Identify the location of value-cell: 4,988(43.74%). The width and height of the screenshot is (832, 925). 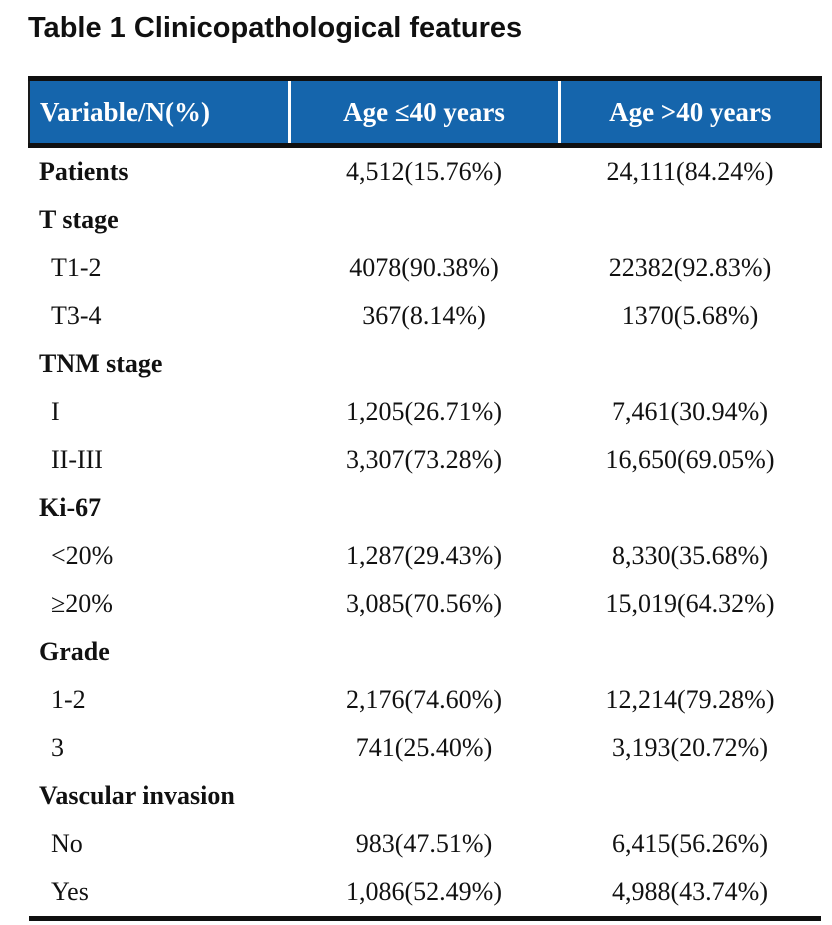
(690, 893).